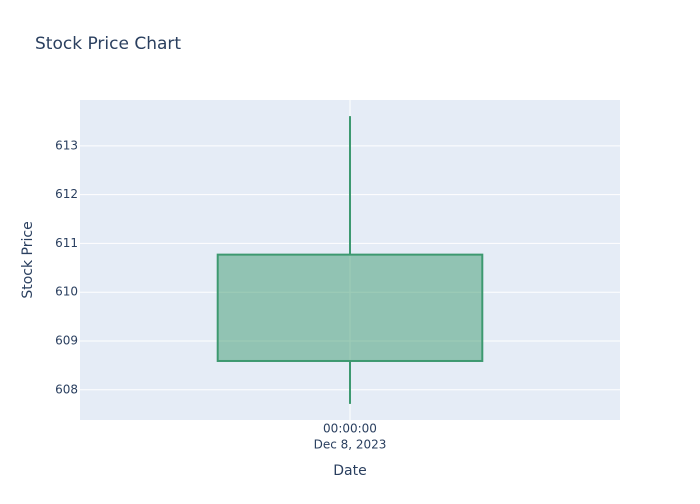 This screenshot has height=504, width=700. I want to click on y-tick-label: 612, so click(66, 194).